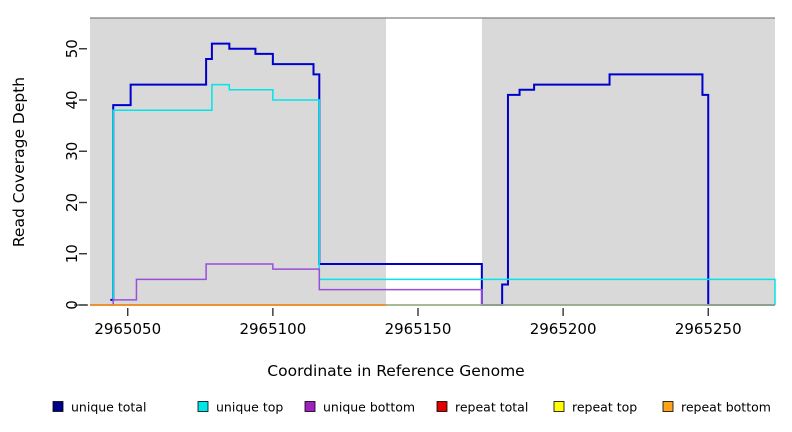 This screenshot has height=432, width=792. Describe the element at coordinates (108, 407) in the screenshot. I see `legend-label: unique total` at that location.